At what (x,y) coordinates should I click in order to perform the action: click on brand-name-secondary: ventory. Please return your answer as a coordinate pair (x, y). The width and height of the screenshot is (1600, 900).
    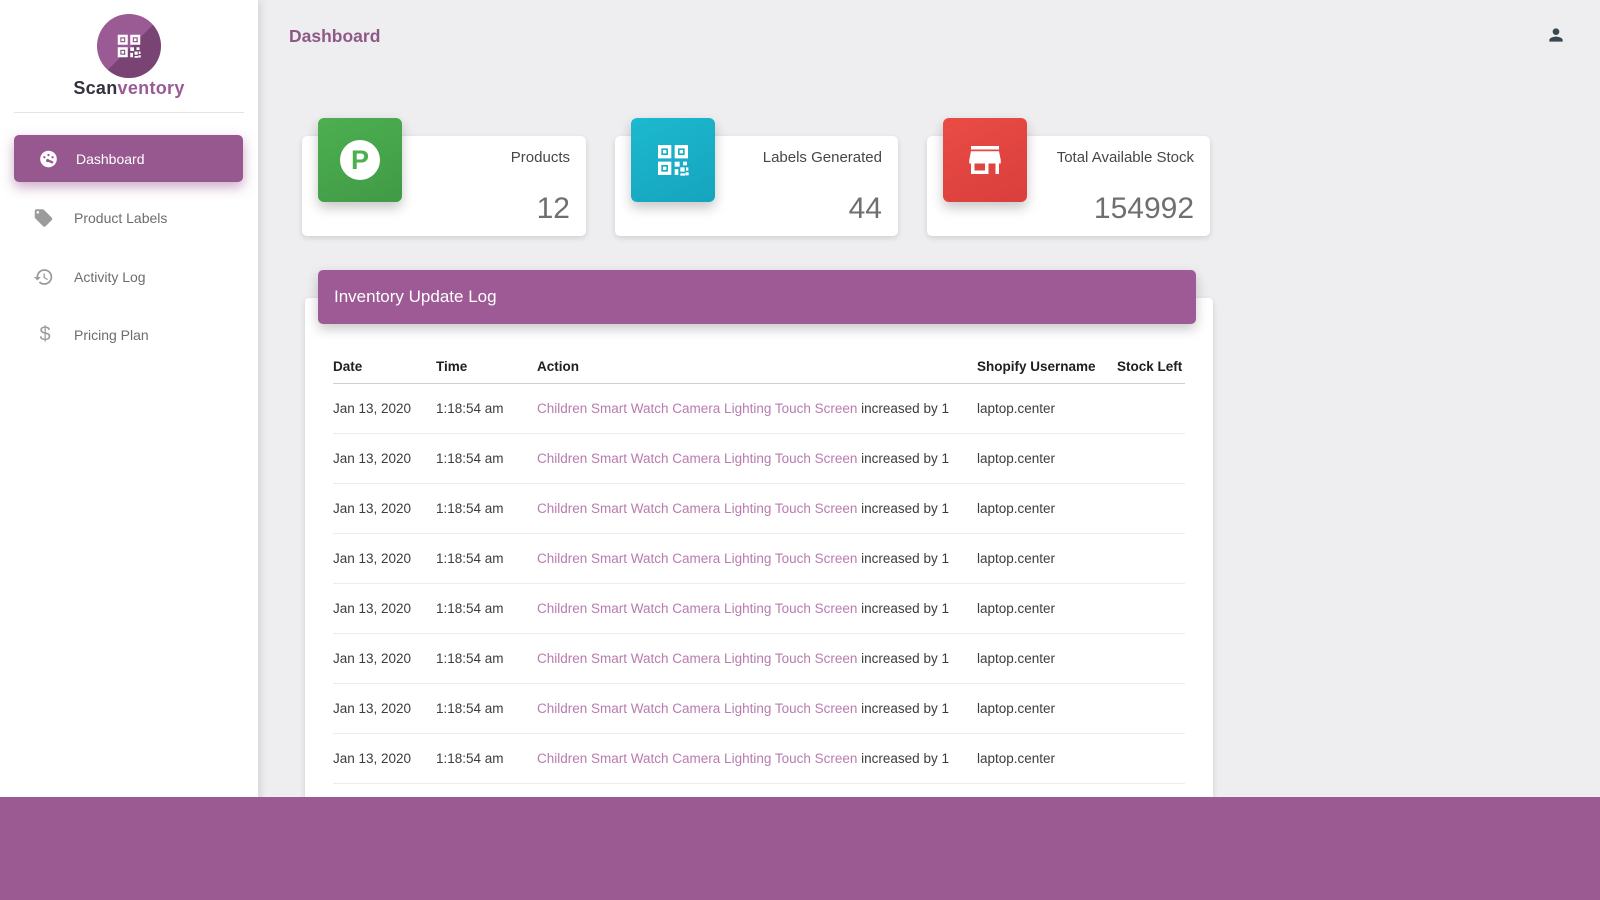
    Looking at the image, I should click on (151, 88).